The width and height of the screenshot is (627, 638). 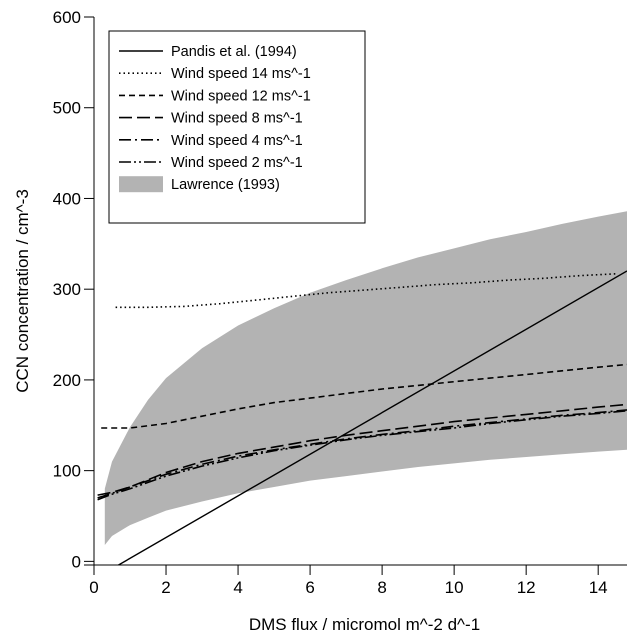 What do you see at coordinates (165, 587) in the screenshot?
I see `x-tick-label: 2` at bounding box center [165, 587].